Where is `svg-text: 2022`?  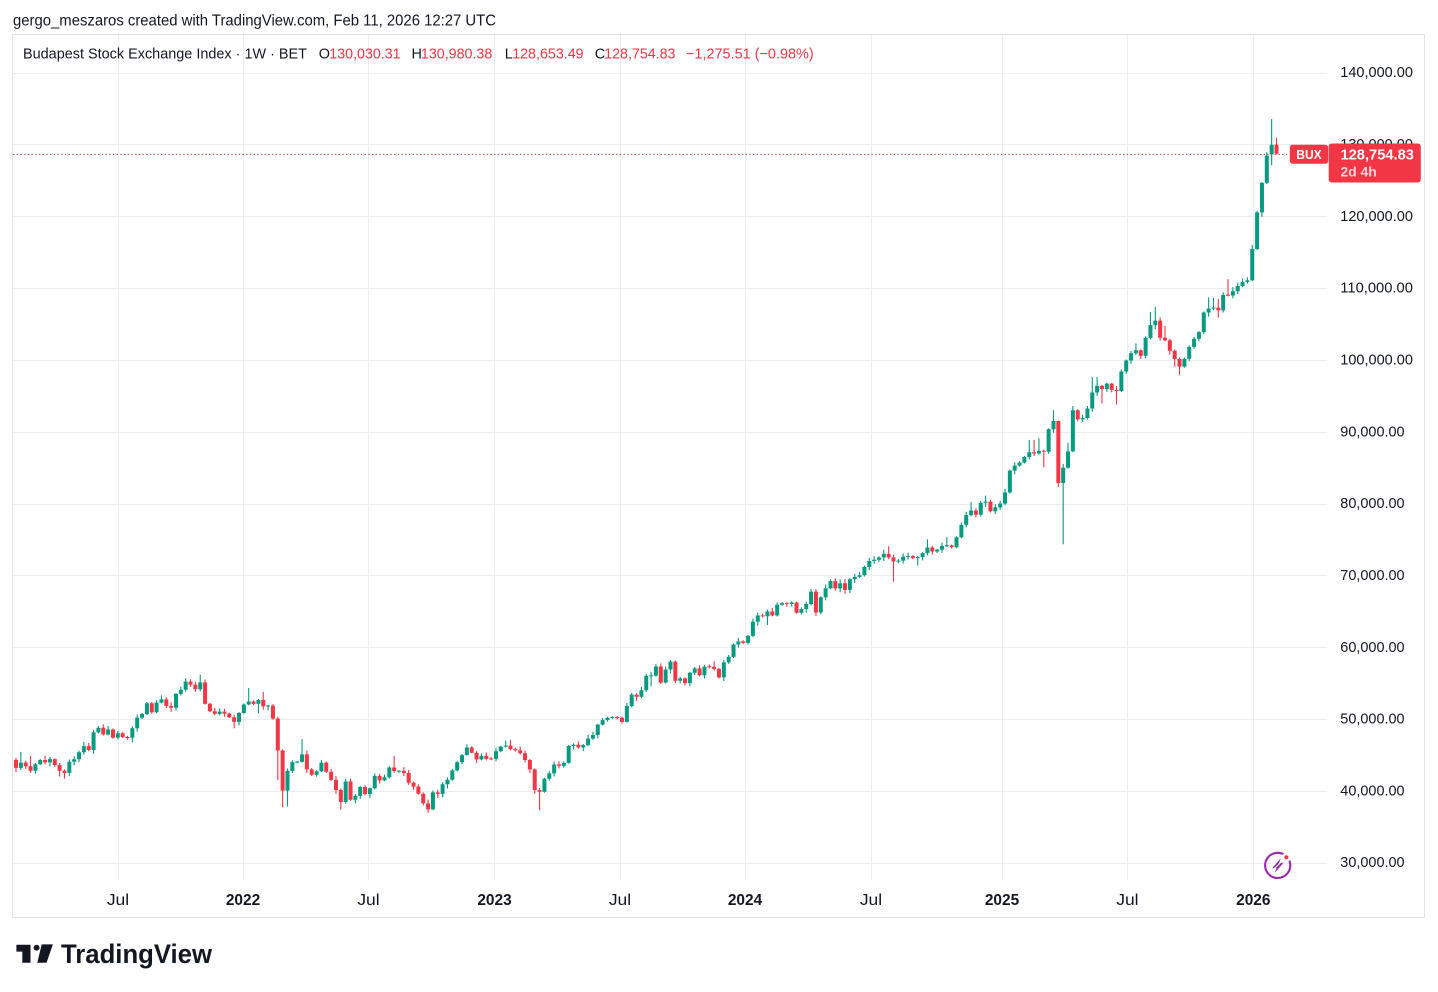
svg-text: 2022 is located at coordinates (243, 900).